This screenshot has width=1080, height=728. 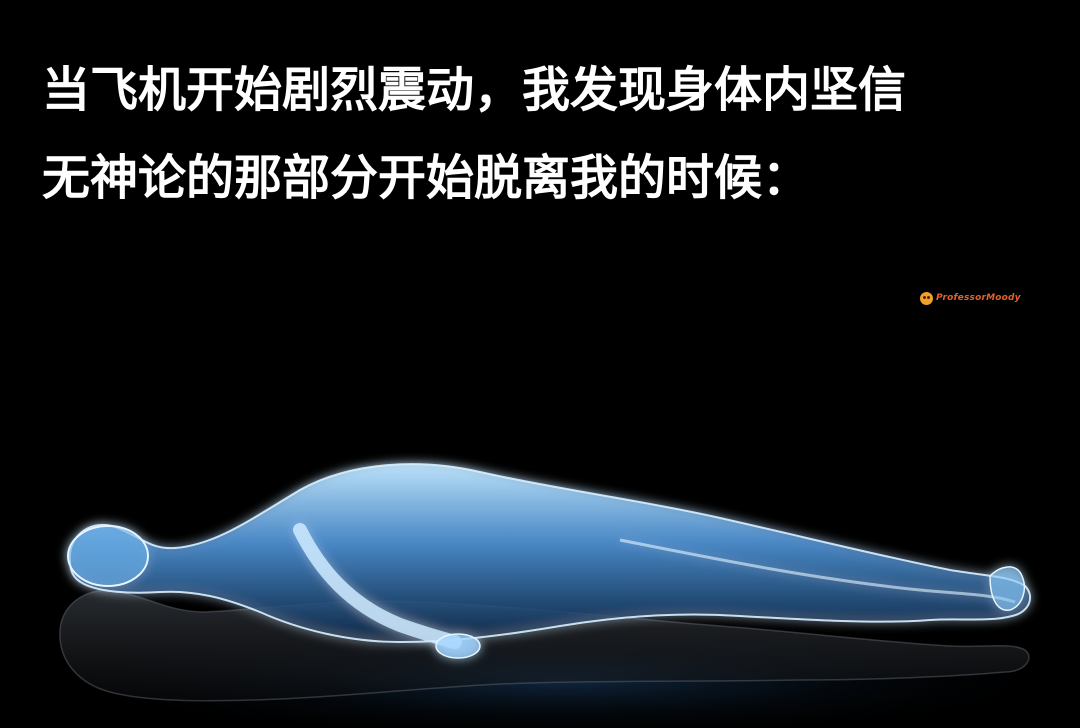 I want to click on watermark: ProfessorMoody, so click(x=970, y=298).